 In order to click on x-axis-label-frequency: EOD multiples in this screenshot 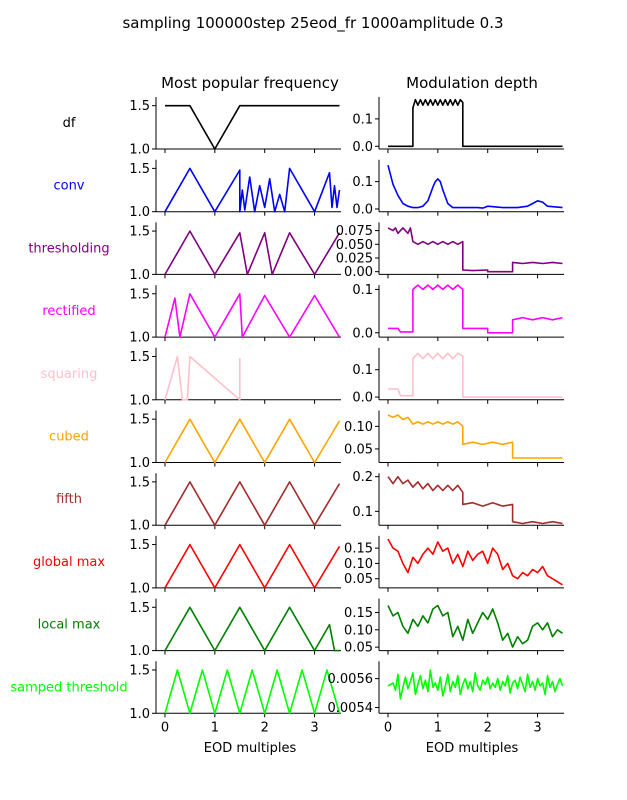, I will do `click(250, 748)`.